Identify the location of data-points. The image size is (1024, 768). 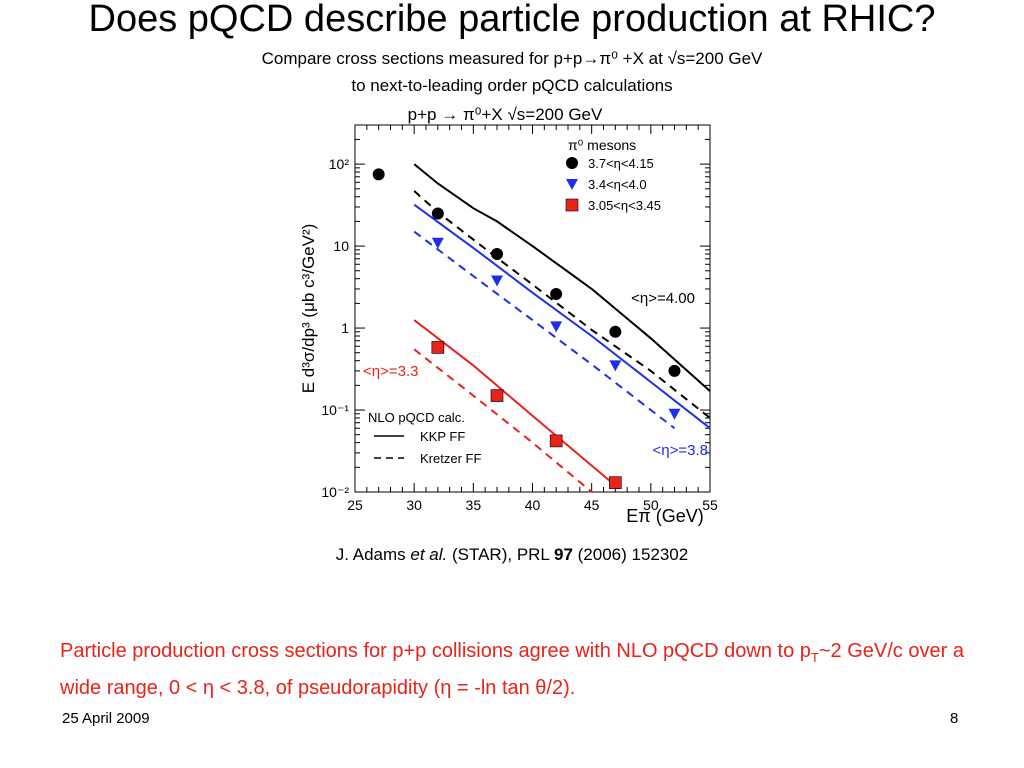
(526, 328).